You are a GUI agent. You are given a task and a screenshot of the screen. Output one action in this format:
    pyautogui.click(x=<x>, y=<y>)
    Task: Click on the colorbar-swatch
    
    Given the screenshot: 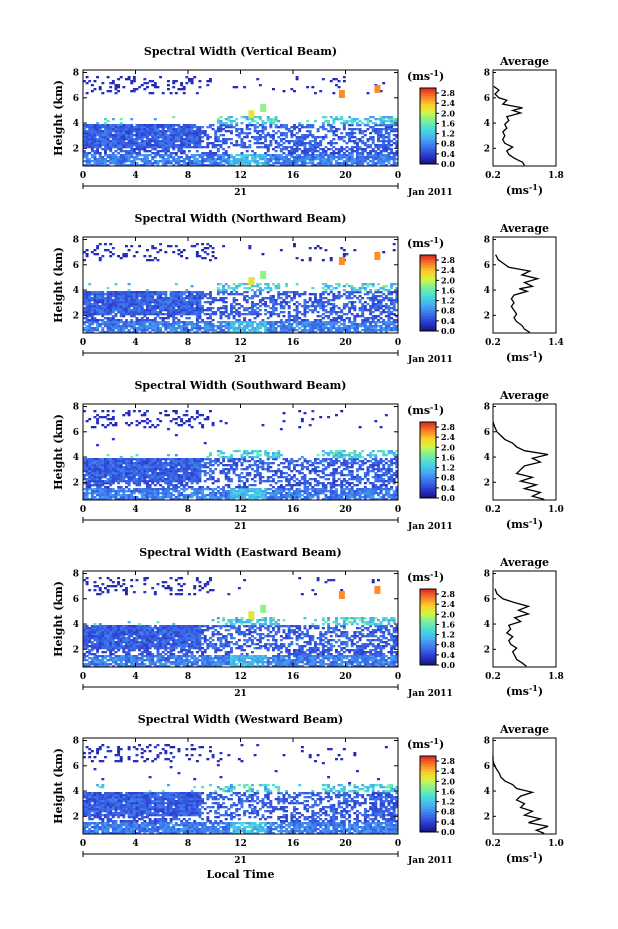 What is the action you would take?
    pyautogui.click(x=428, y=279)
    